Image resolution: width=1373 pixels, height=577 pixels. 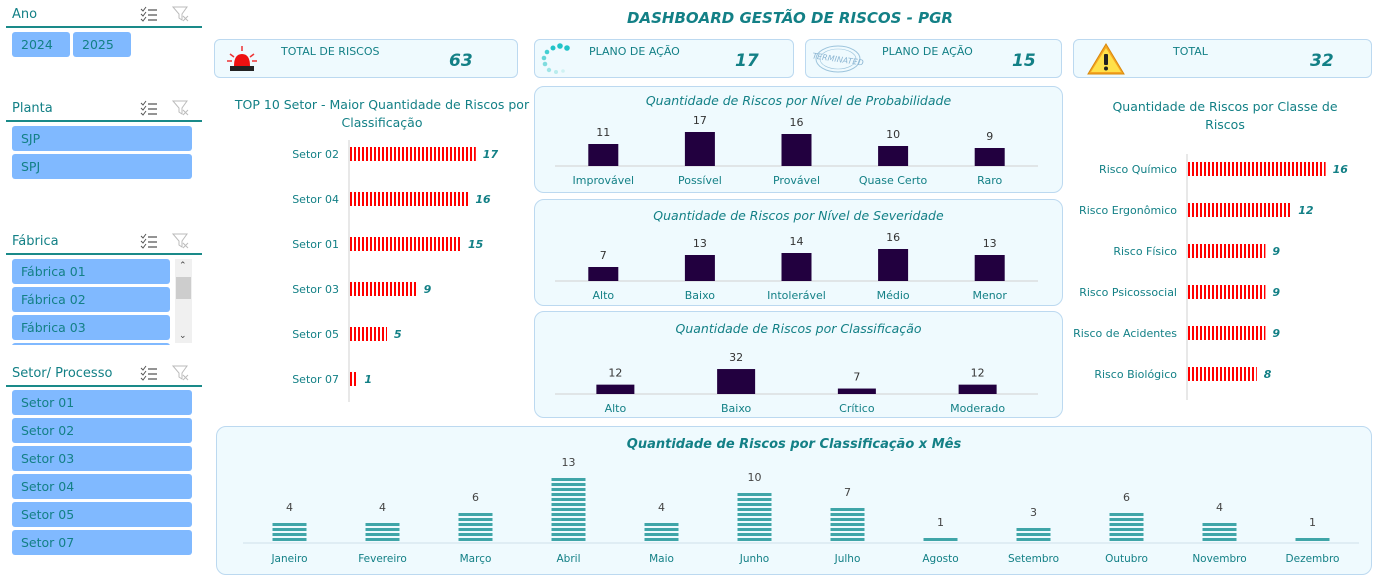 What do you see at coordinates (91, 344) in the screenshot?
I see `slicer-item-partial` at bounding box center [91, 344].